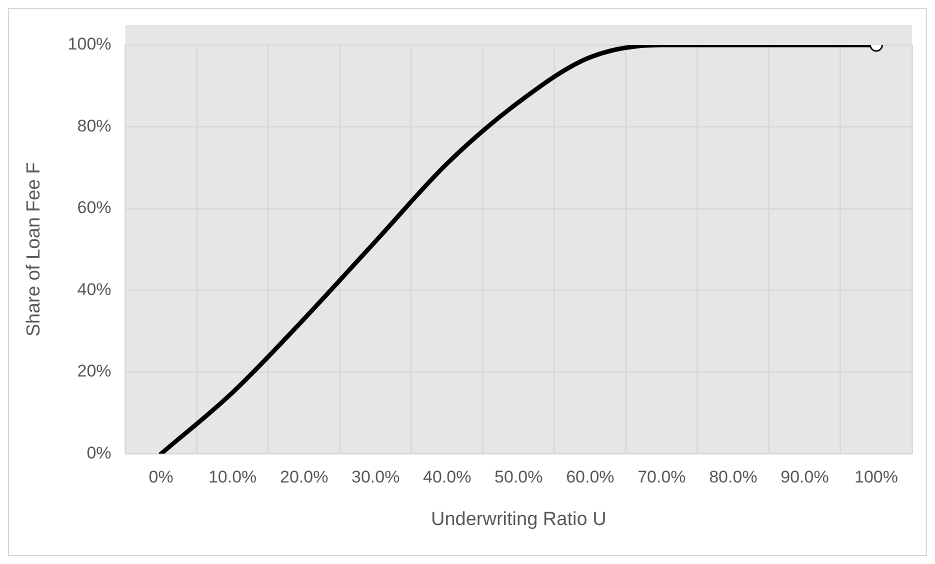 Image resolution: width=935 pixels, height=564 pixels. What do you see at coordinates (99, 452) in the screenshot?
I see `y-tick-label: 0%` at bounding box center [99, 452].